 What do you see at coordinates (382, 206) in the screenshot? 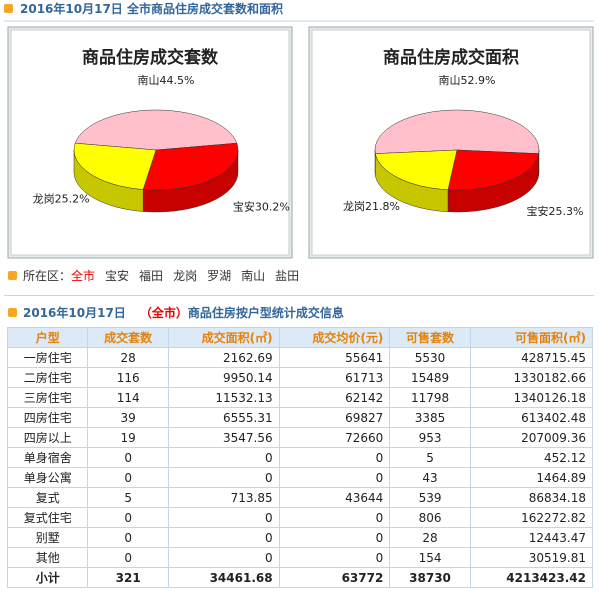
I see `pie-label-value: 21.8%` at bounding box center [382, 206].